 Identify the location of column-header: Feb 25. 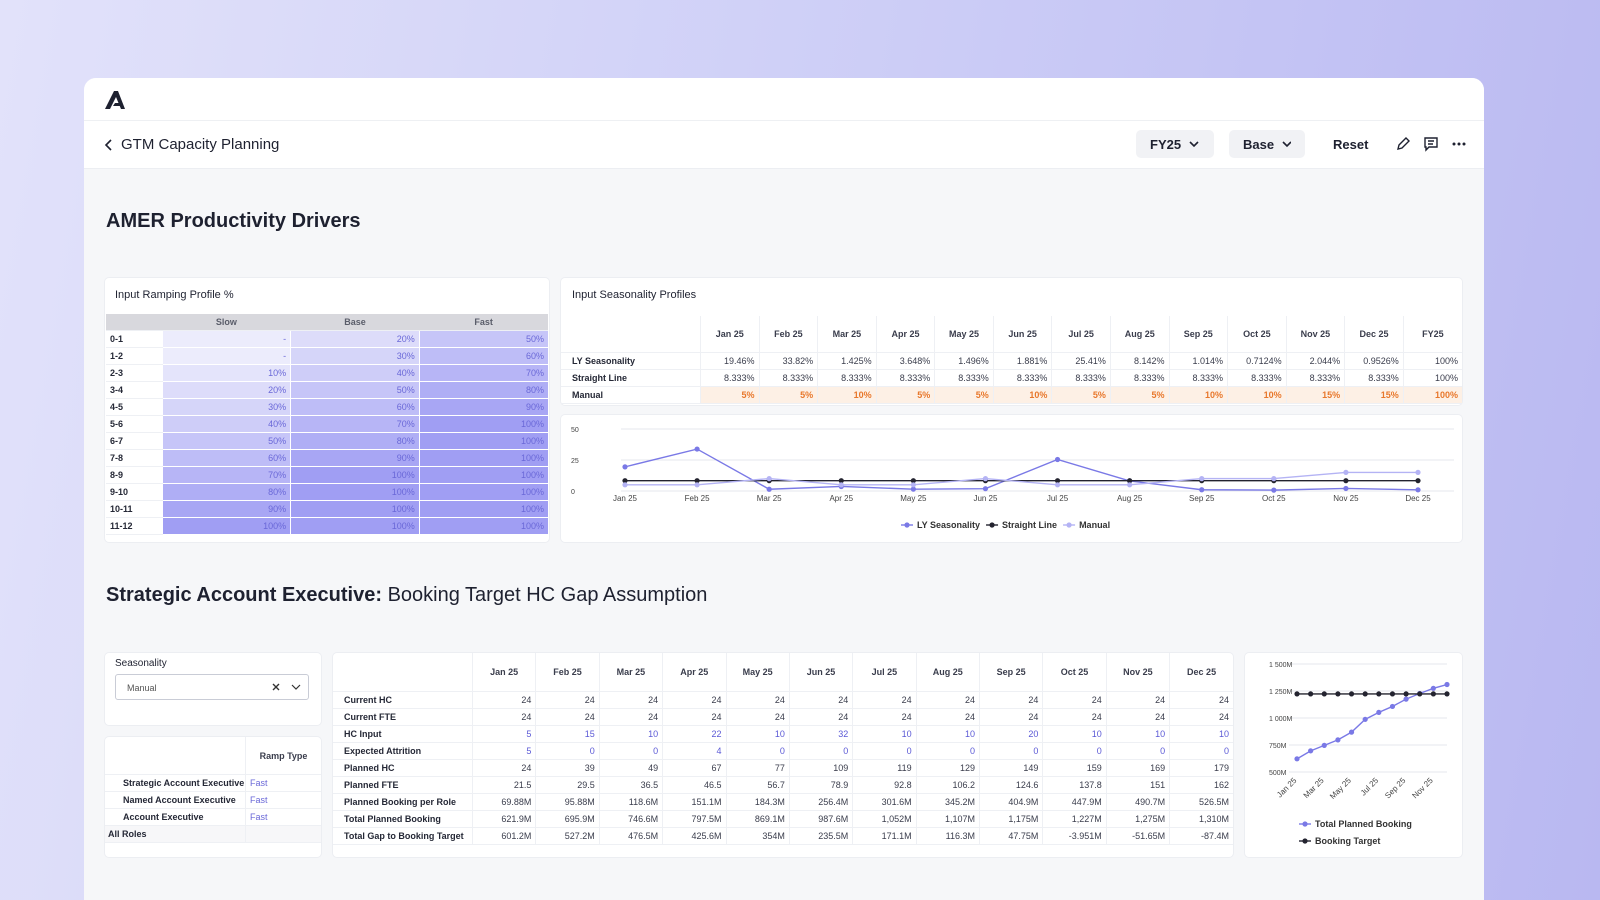
(567, 672).